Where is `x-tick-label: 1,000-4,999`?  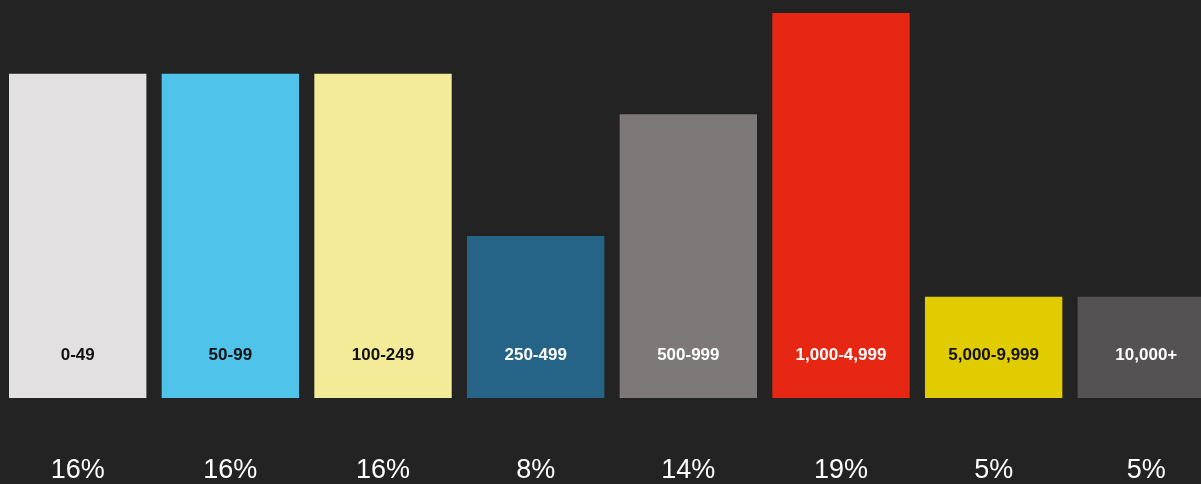 x-tick-label: 1,000-4,999 is located at coordinates (841, 354).